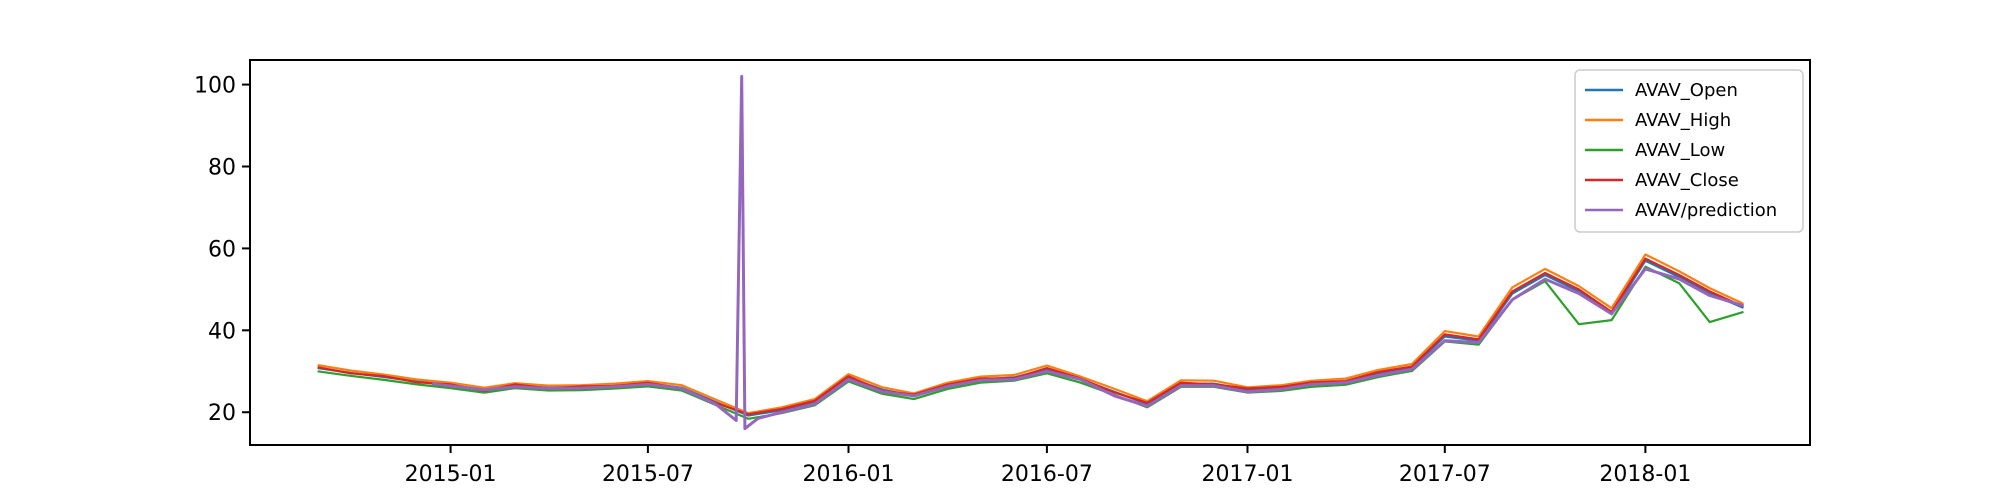 The height and width of the screenshot is (504, 2000). What do you see at coordinates (222, 413) in the screenshot?
I see `y-tick-label: 20` at bounding box center [222, 413].